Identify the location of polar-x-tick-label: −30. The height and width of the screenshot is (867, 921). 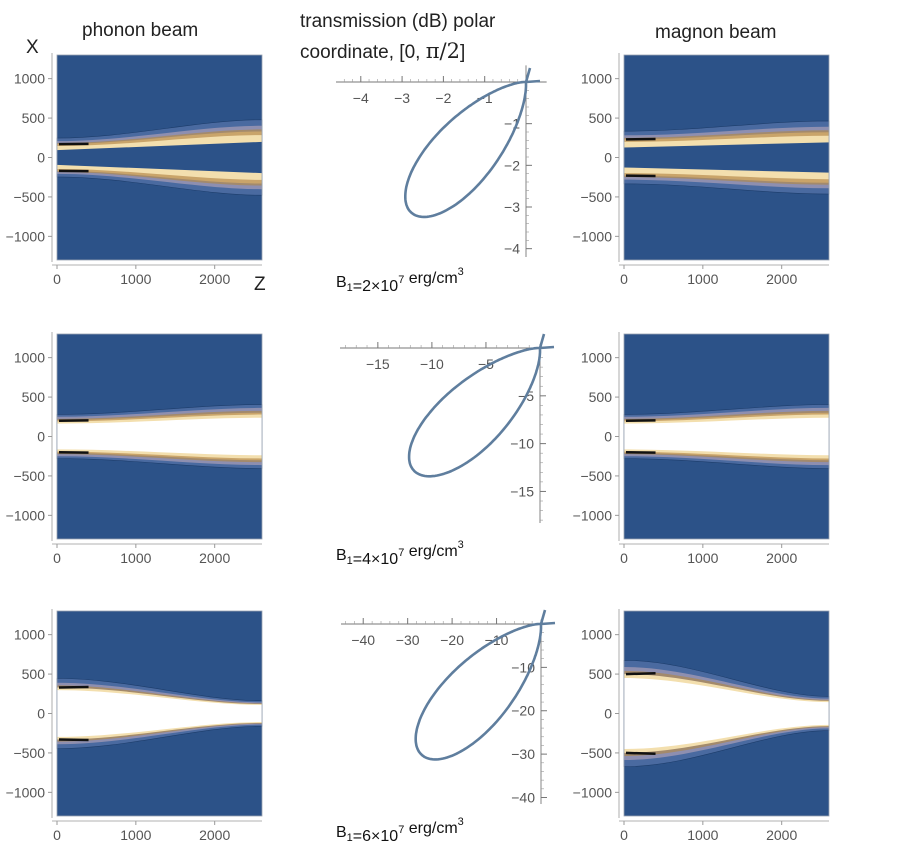
(408, 640).